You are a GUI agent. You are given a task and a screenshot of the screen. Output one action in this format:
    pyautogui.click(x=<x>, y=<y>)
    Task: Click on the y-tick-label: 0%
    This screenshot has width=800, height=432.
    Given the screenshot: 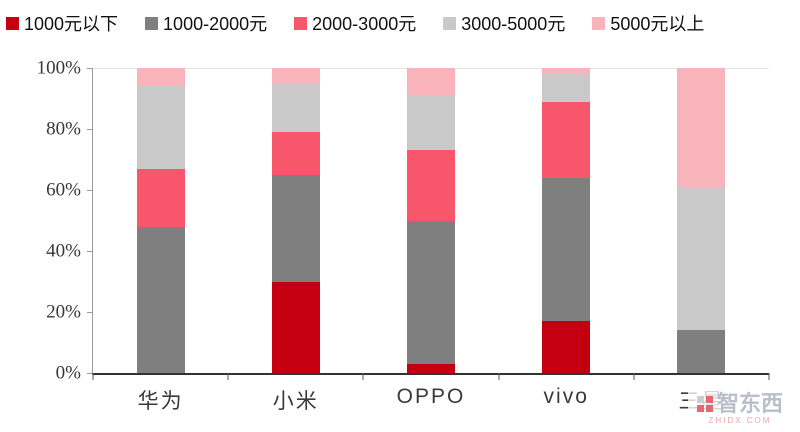 What is the action you would take?
    pyautogui.click(x=68, y=373)
    